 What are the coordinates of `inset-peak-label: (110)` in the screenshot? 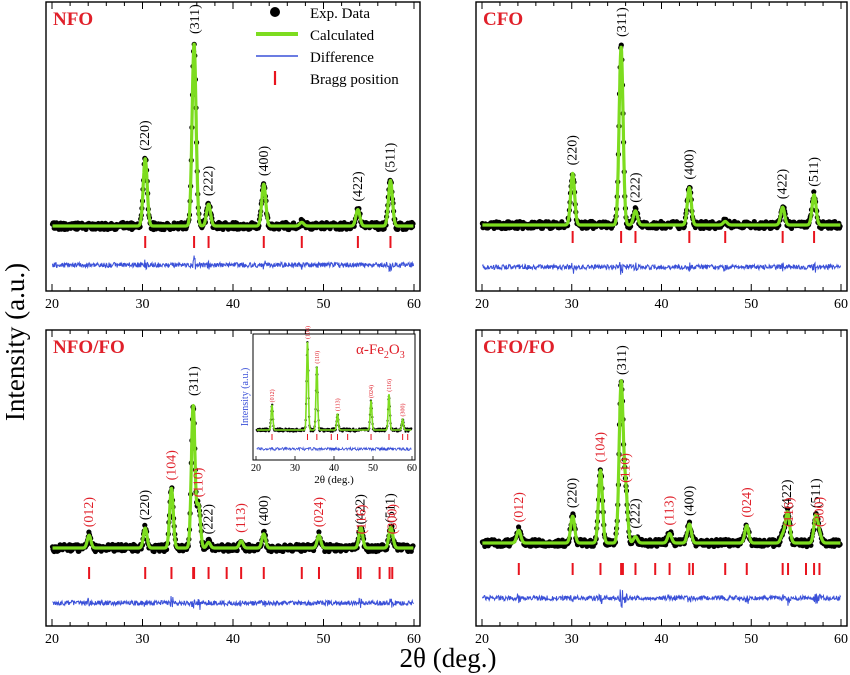 It's located at (317, 357).